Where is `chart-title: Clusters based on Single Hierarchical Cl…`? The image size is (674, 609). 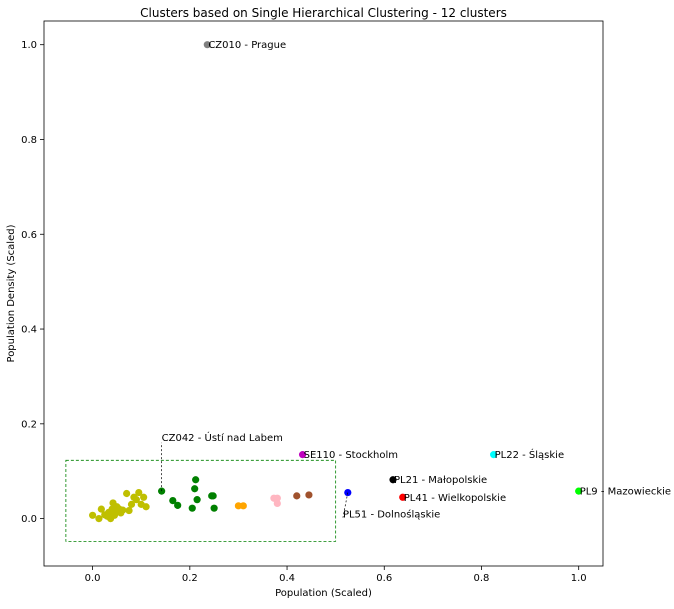 chart-title: Clusters based on Single Hierarchical Cl… is located at coordinates (323, 13).